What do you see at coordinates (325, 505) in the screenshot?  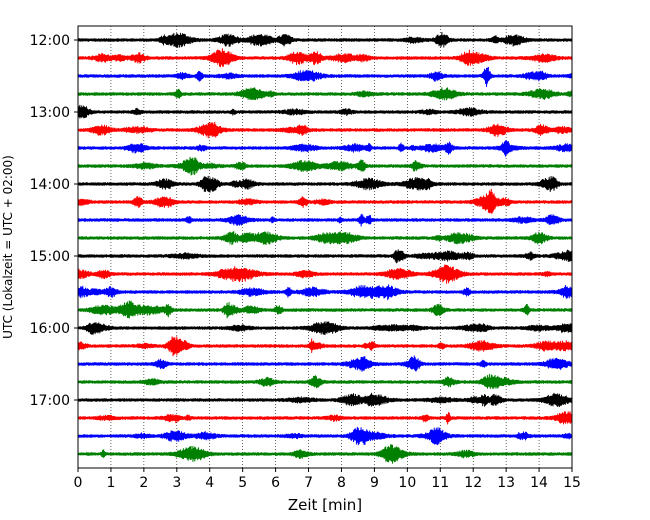 I see `x-axis-label: Zeit [min]` at bounding box center [325, 505].